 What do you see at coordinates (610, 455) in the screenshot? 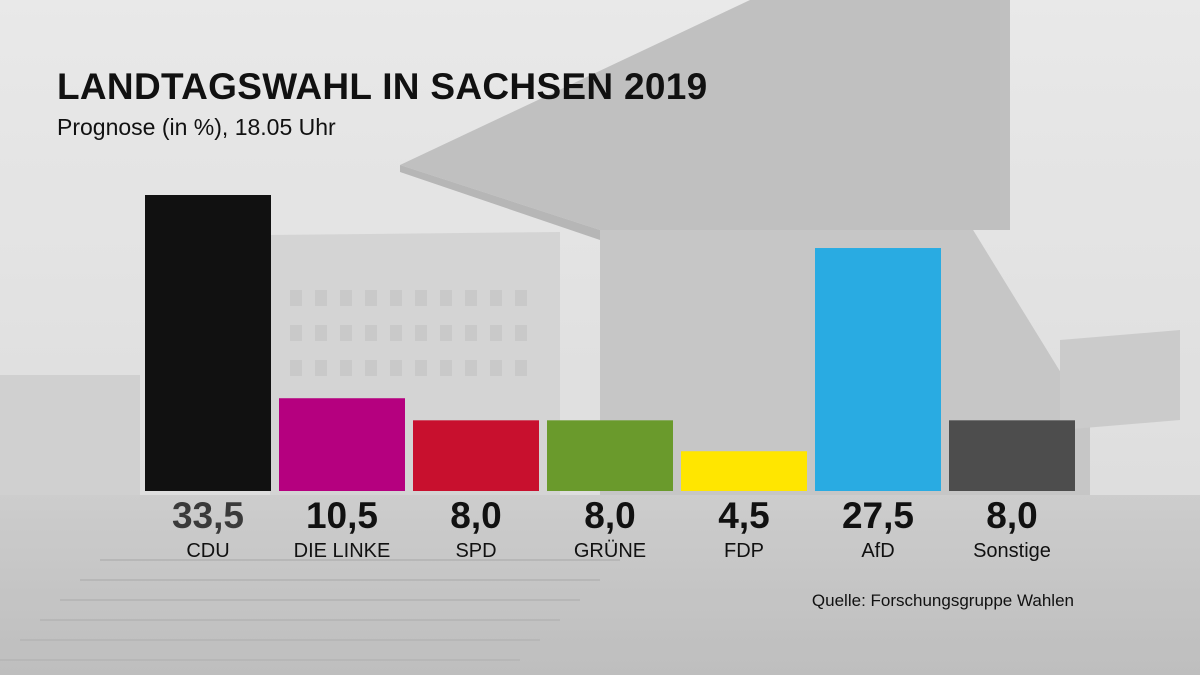
I see `bar-grüne` at bounding box center [610, 455].